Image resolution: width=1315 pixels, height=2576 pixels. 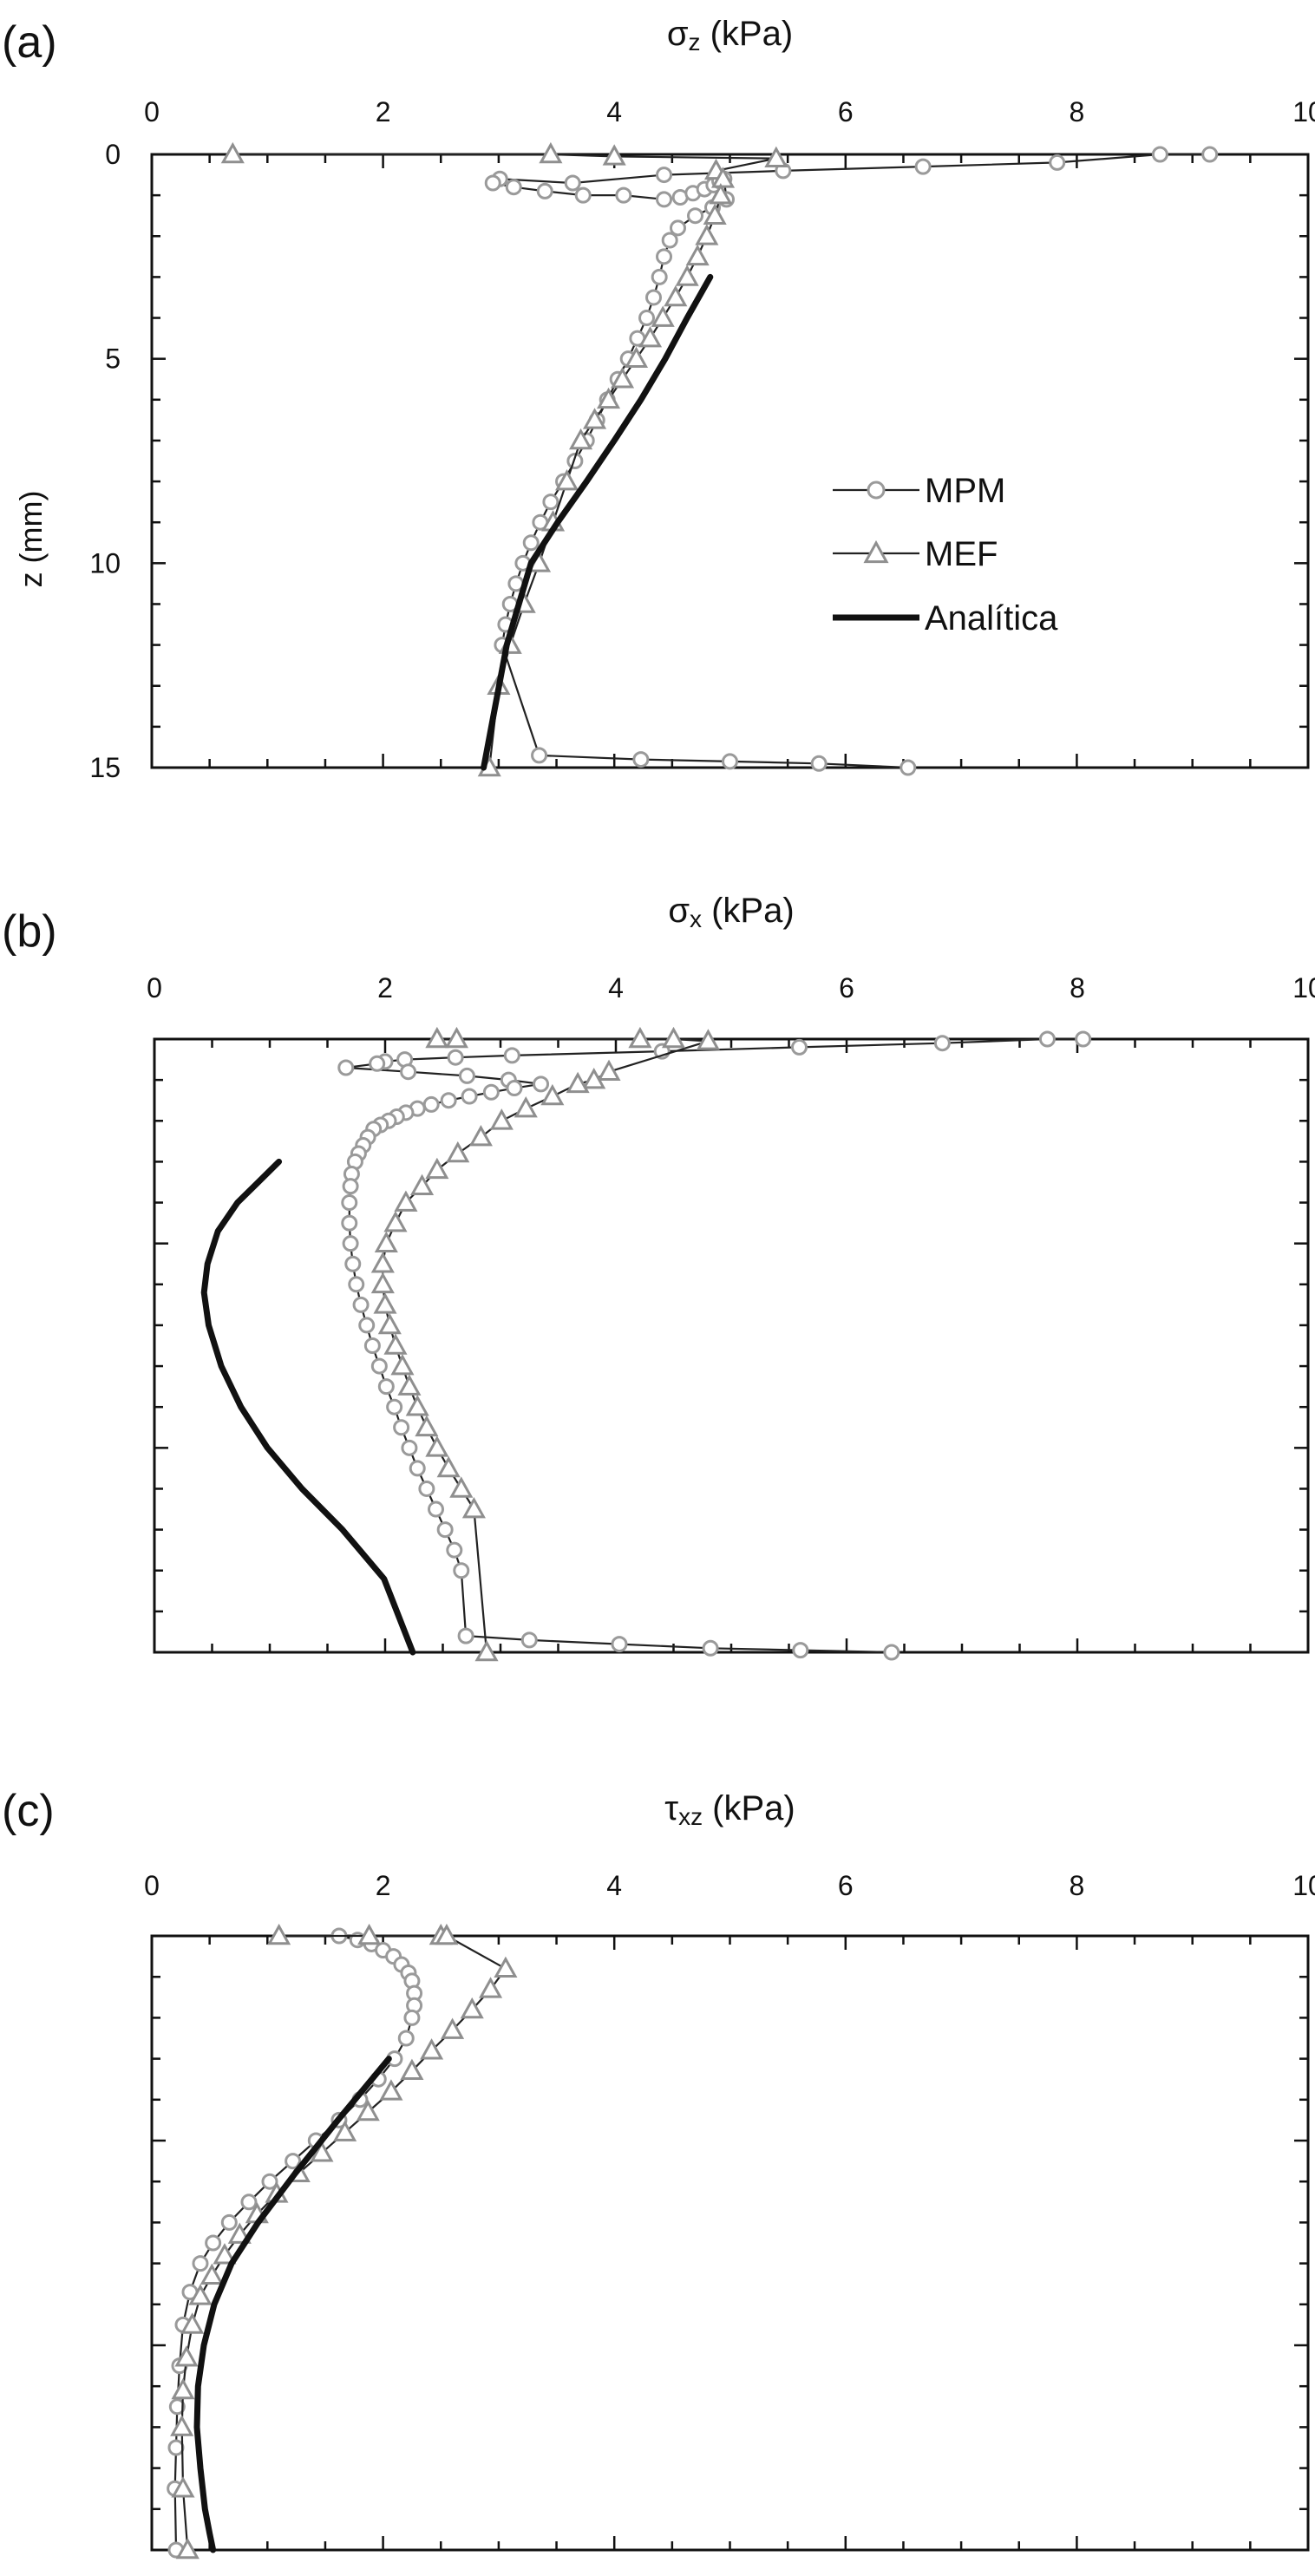 What do you see at coordinates (614, 1885) in the screenshot?
I see `x-tick-label: 4` at bounding box center [614, 1885].